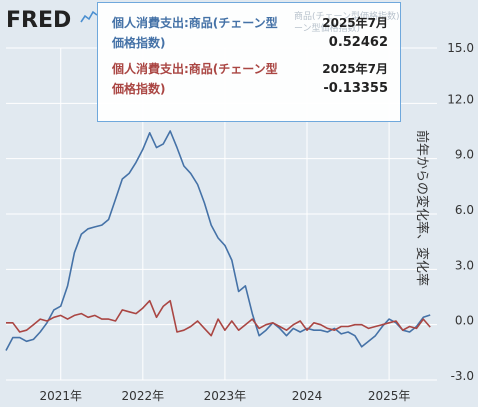 The width and height of the screenshot is (478, 407). What do you see at coordinates (195, 33) in the screenshot?
I see `tooltip-series-1-name: 個人消費支出:商品(チェーン型価格指数)` at bounding box center [195, 33].